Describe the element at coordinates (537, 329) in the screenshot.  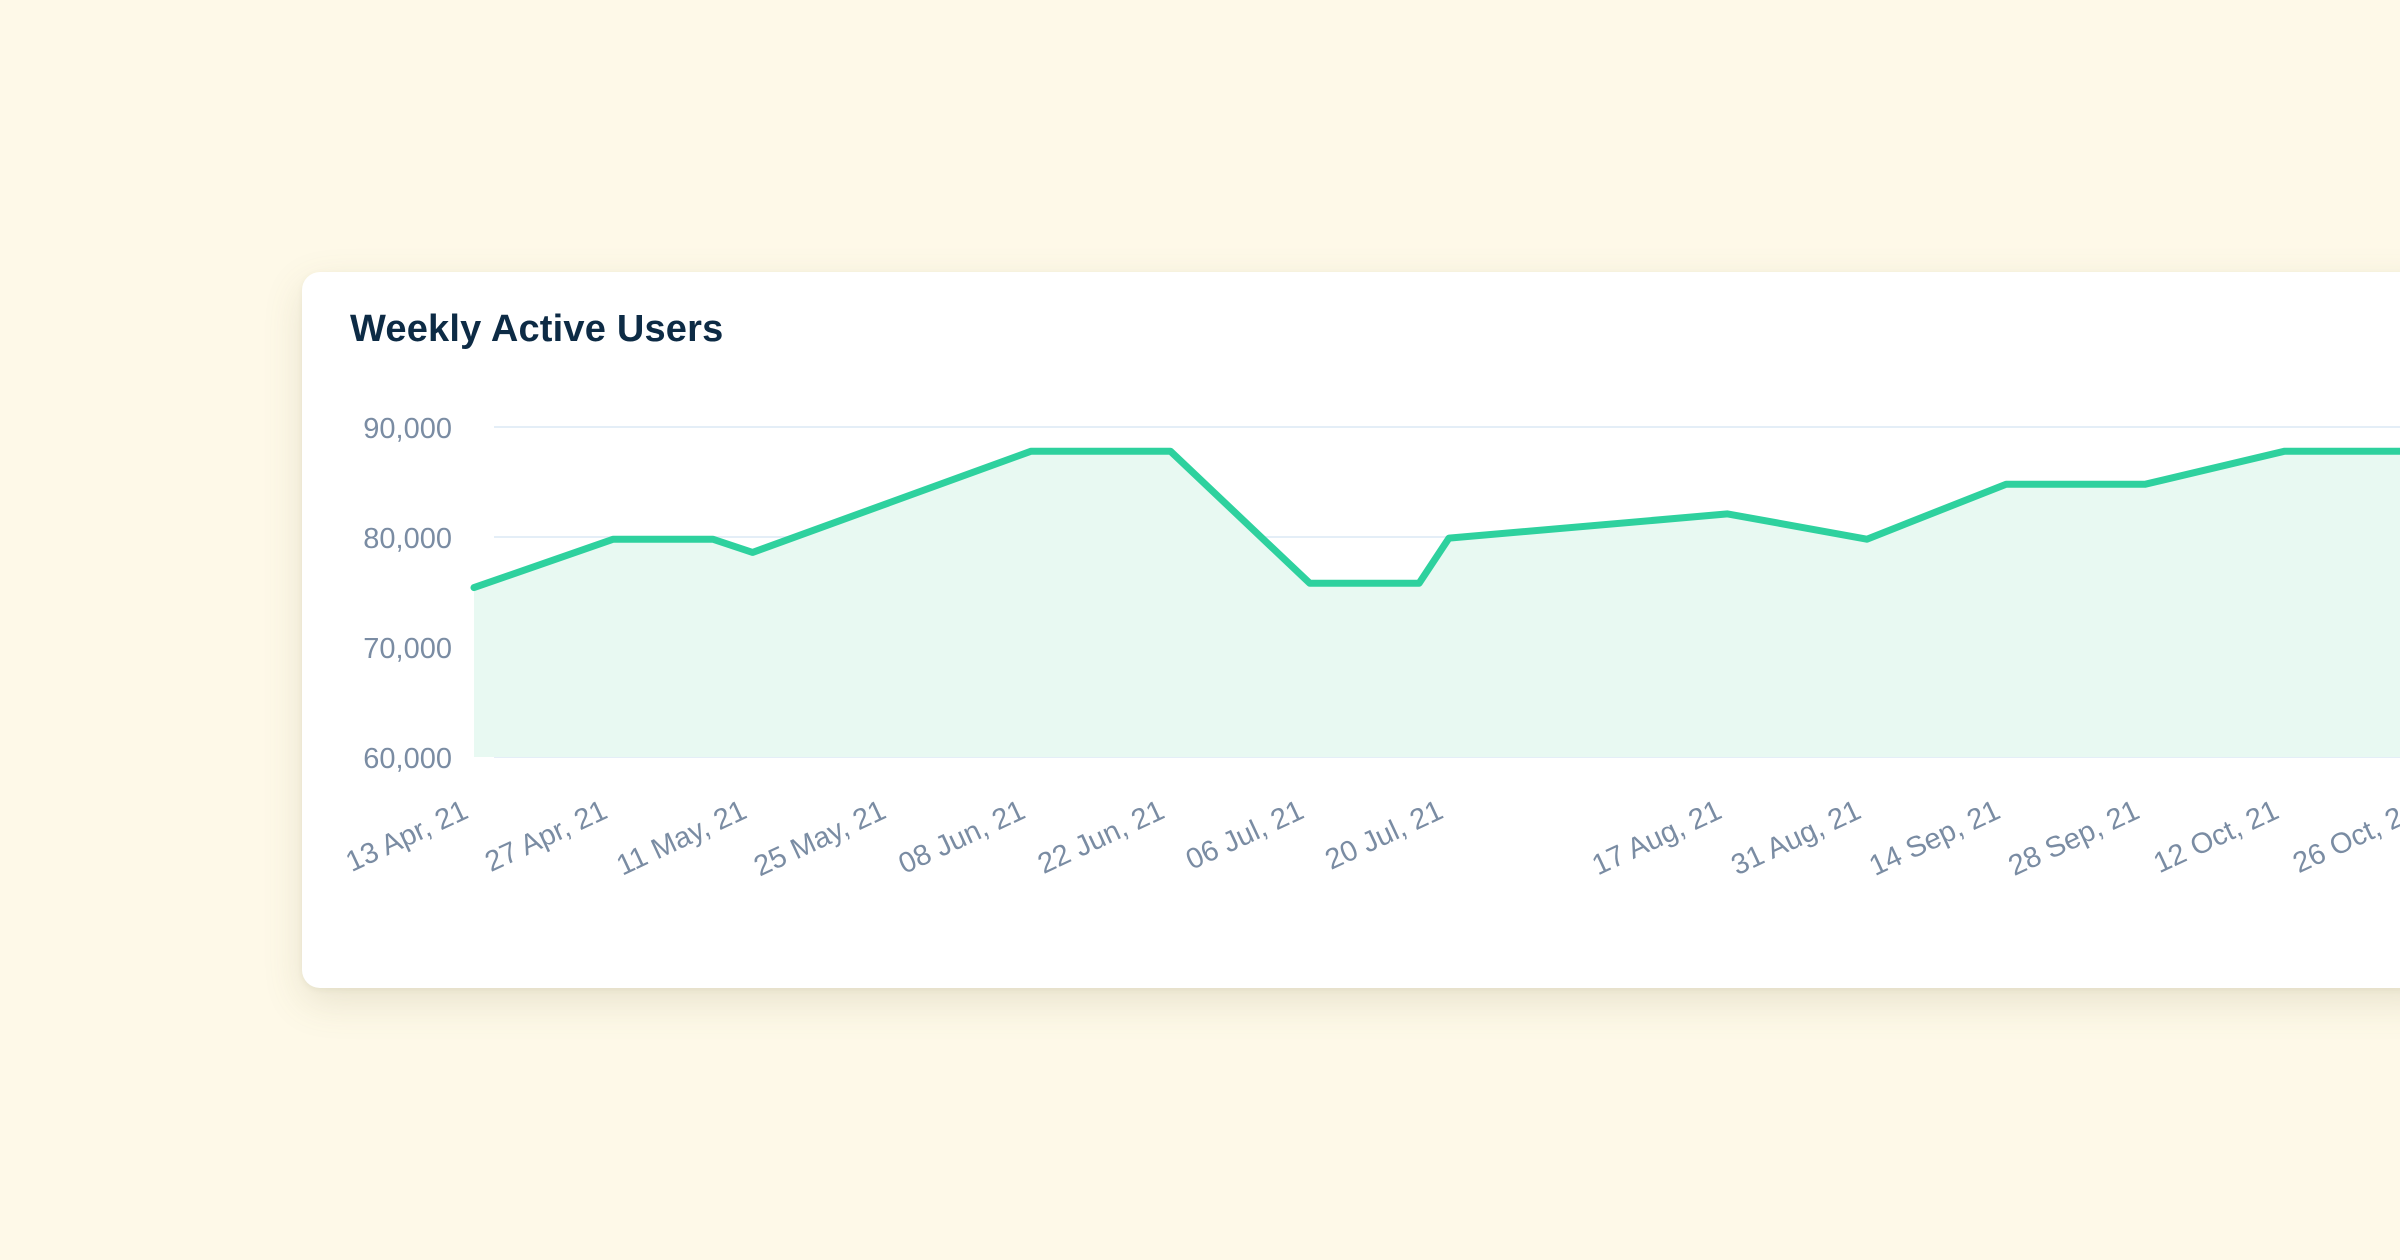
I see `chart-title: Weekly Active Users` at that location.